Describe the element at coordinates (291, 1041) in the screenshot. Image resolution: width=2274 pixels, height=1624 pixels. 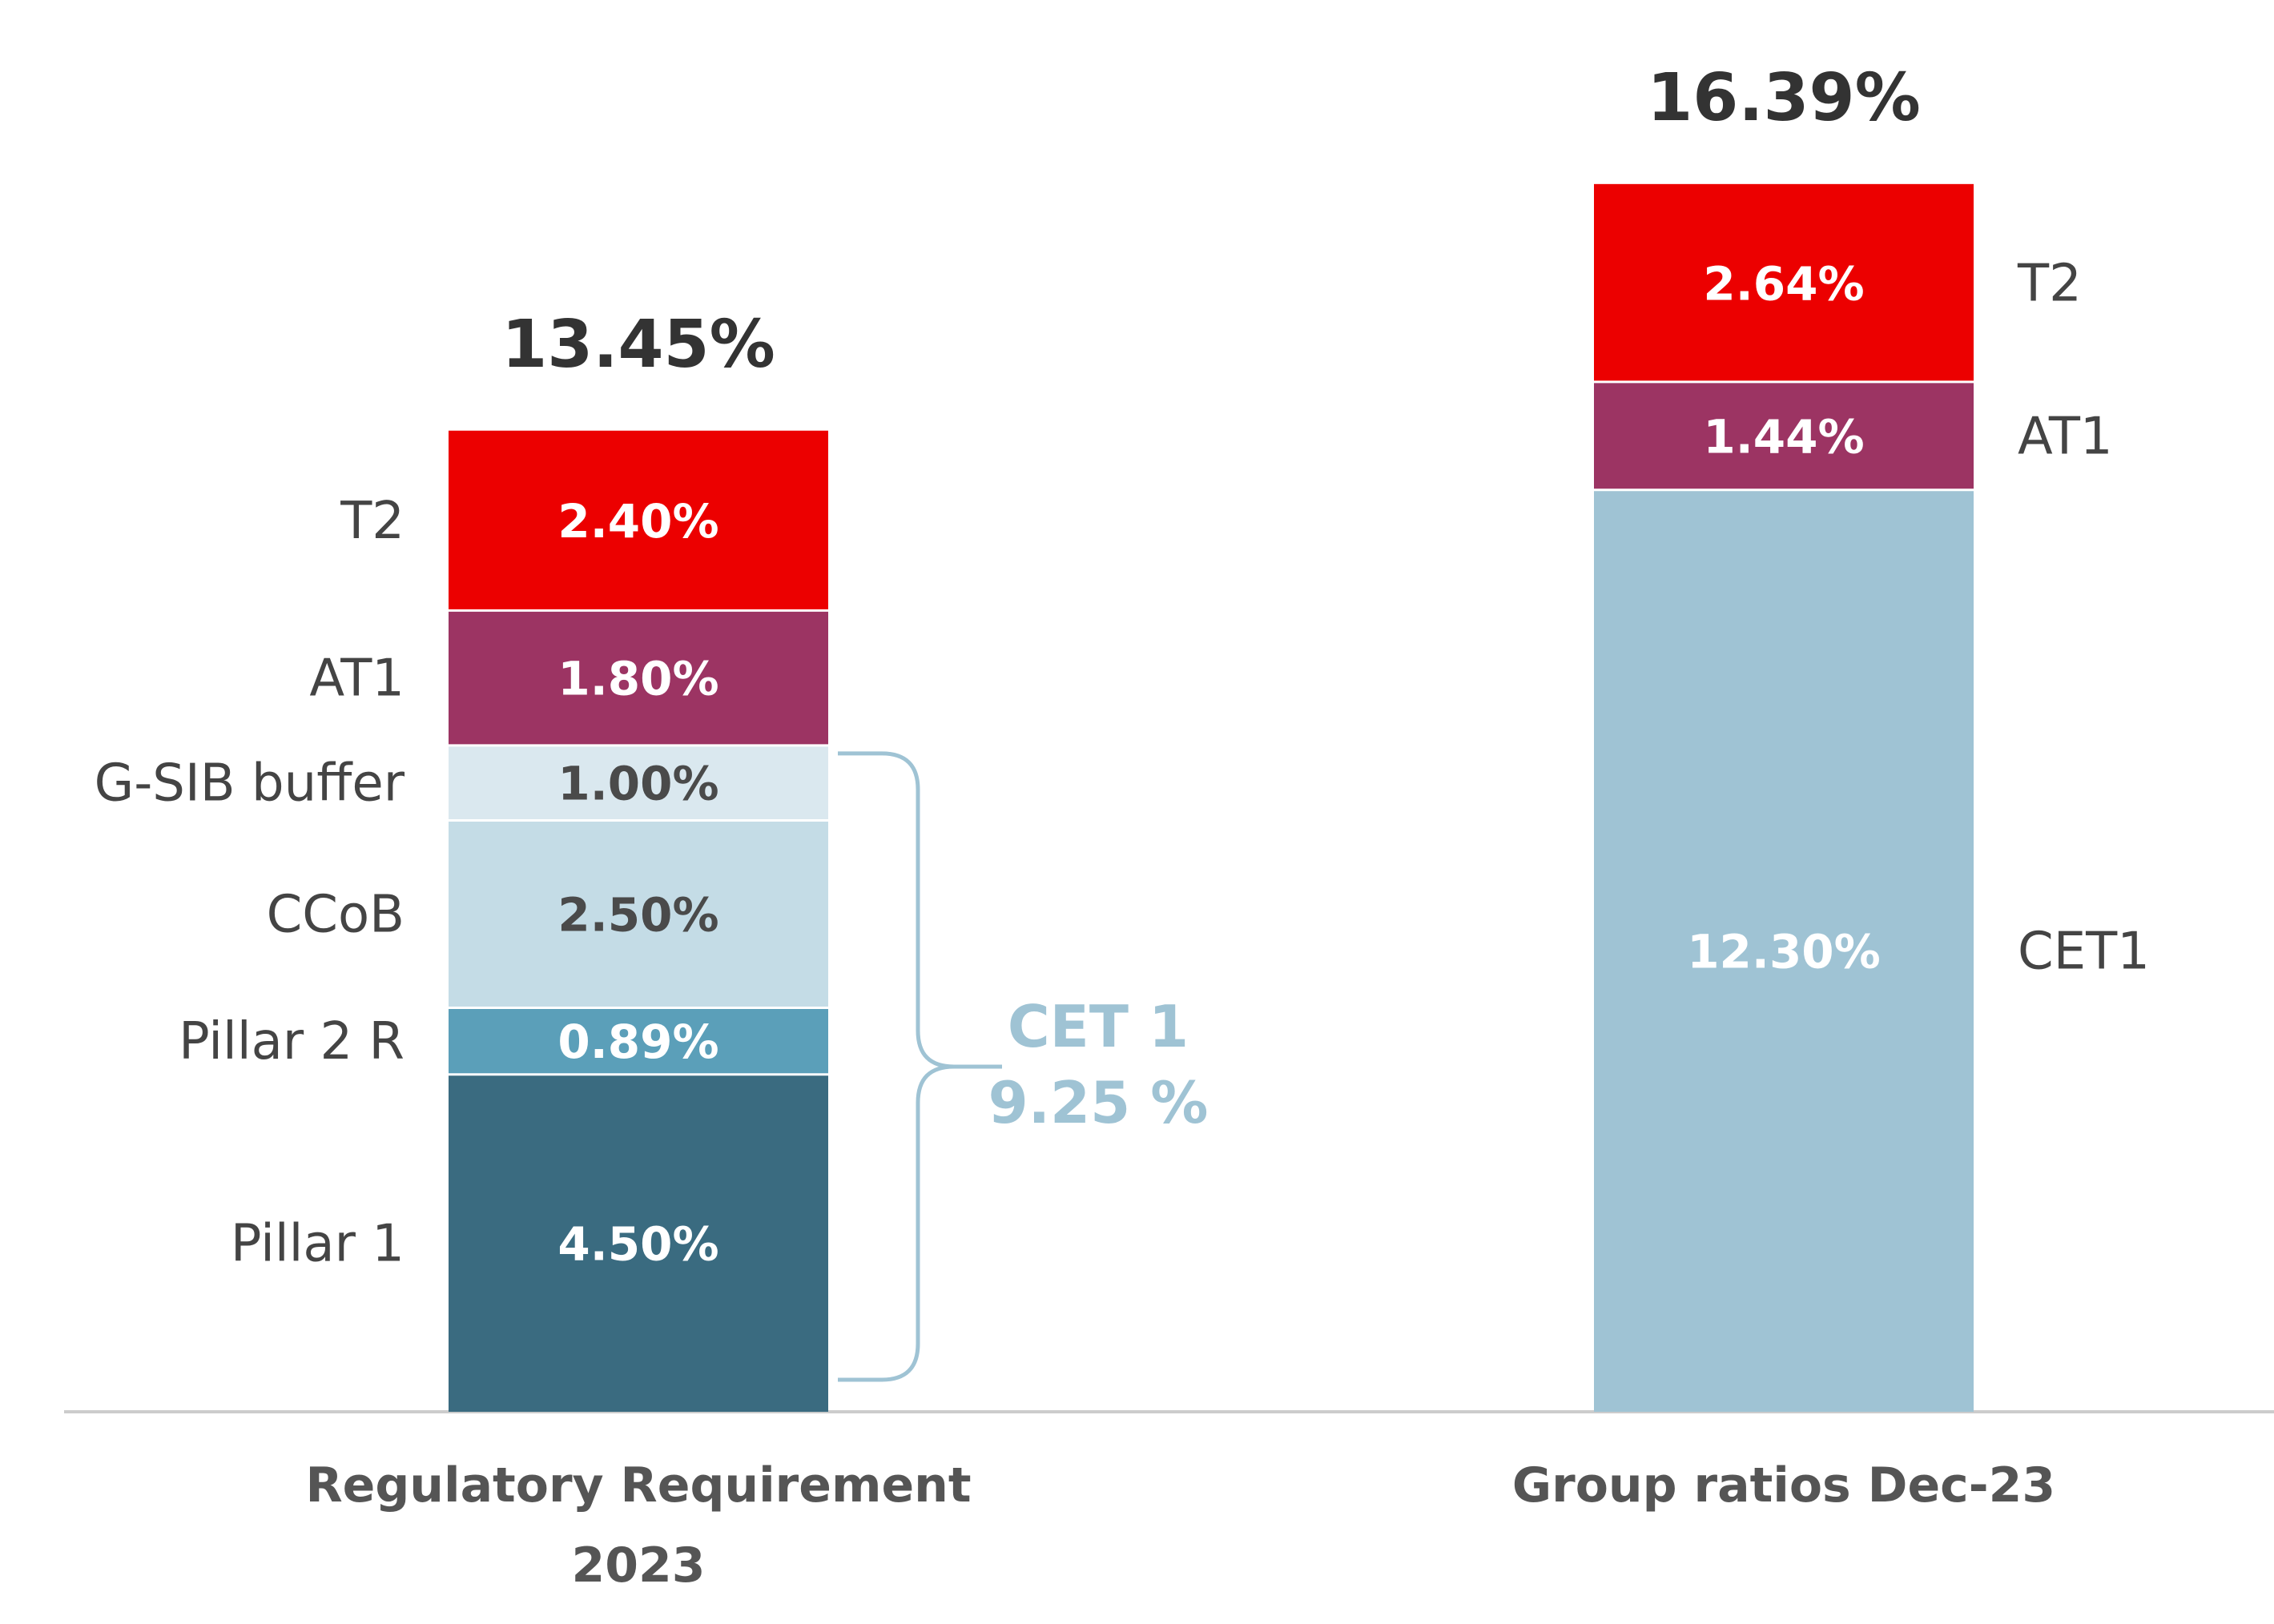
I see `series-label-pillar-2-r: Pillar 2 R` at that location.